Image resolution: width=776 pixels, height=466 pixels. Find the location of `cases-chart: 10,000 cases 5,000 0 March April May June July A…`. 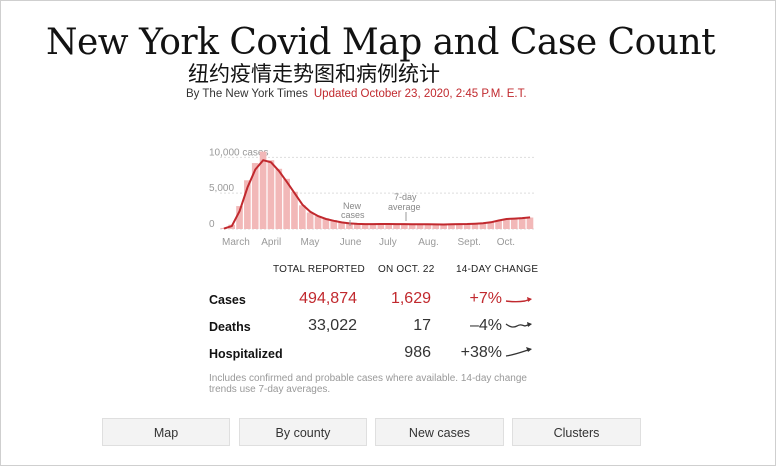

cases-chart: 10,000 cases 5,000 0 March April May June July A… is located at coordinates (372, 193).